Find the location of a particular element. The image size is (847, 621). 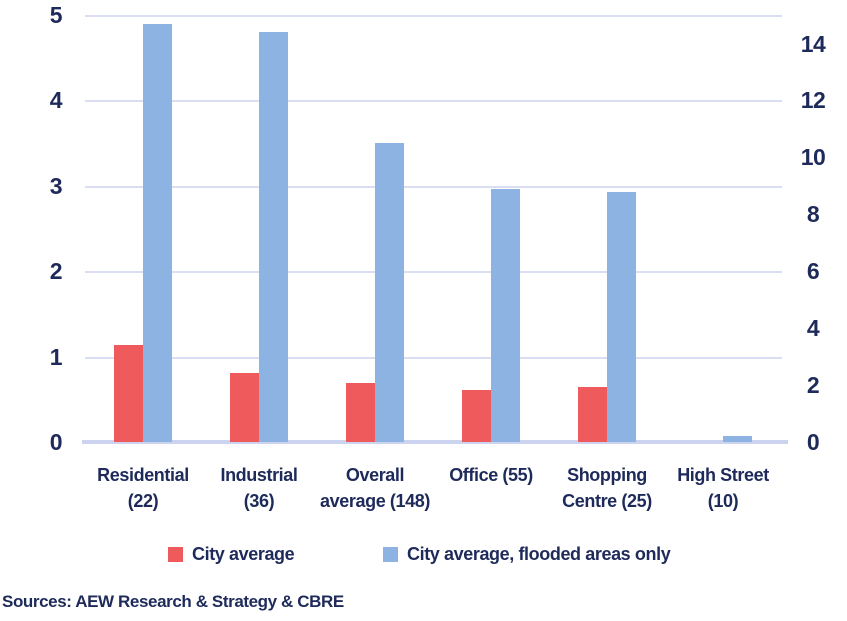

legend-swatch-blue is located at coordinates (390, 554).